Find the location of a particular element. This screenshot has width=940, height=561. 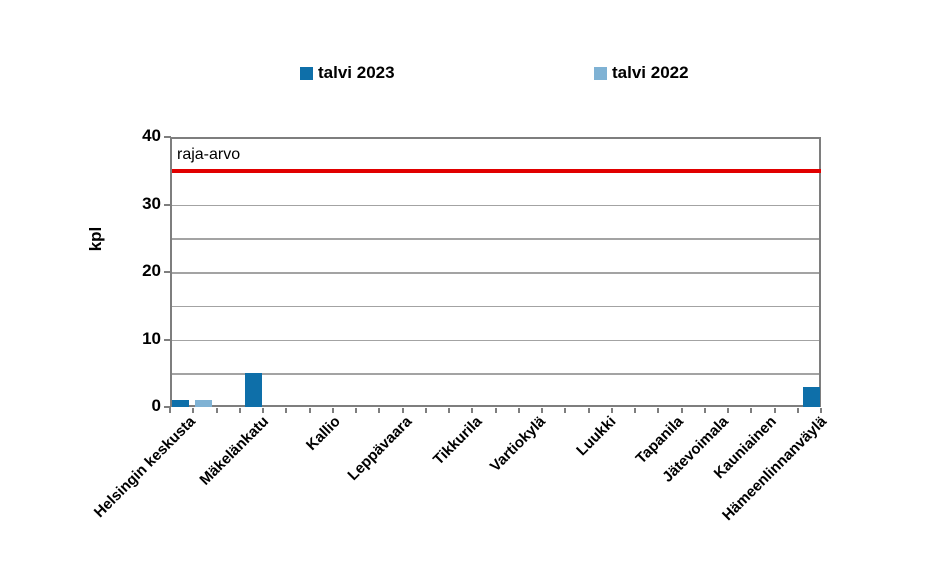

x-category-label-Tikkurila: Tikkurila is located at coordinates (457, 441).